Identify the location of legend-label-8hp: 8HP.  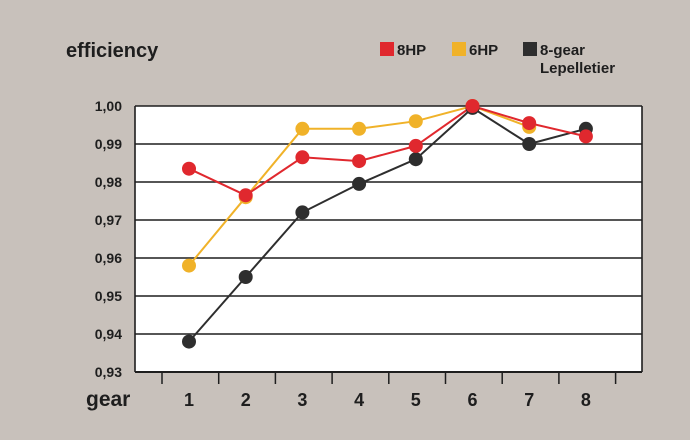
(411, 50).